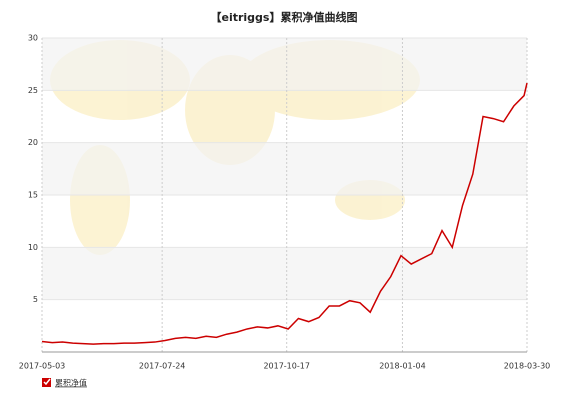 Image resolution: width=568 pixels, height=401 pixels. What do you see at coordinates (527, 366) in the screenshot?
I see `x-tick-label: 2018-03-30` at bounding box center [527, 366].